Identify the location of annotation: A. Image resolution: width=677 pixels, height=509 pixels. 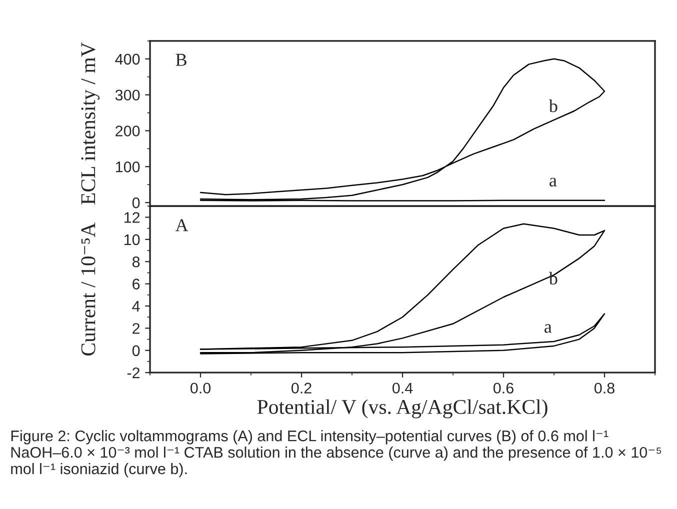
(181, 225).